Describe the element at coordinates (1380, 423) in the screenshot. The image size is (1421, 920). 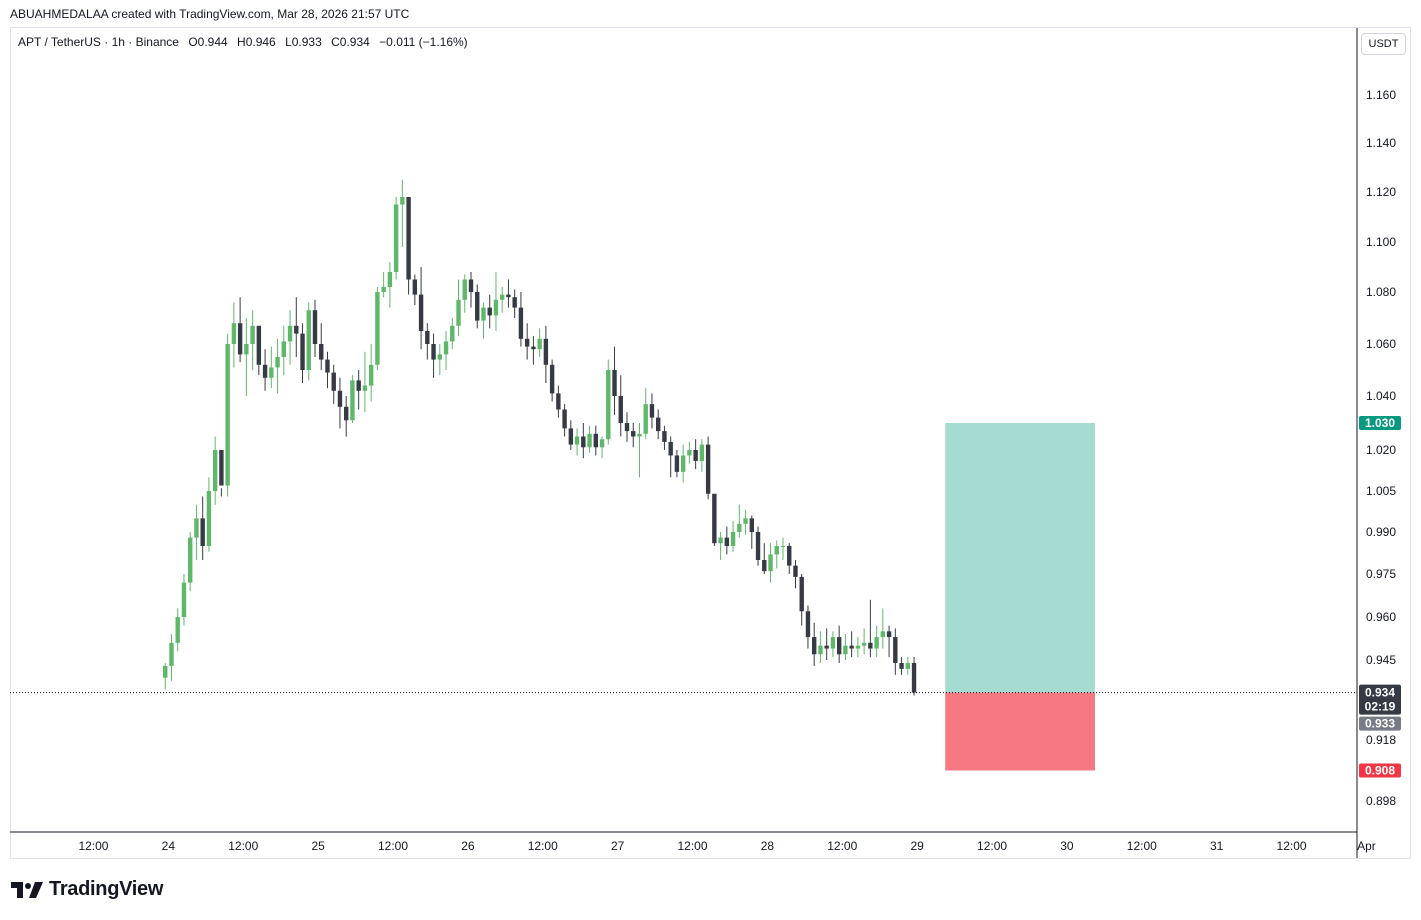
I see `target-price-tag: 1.030` at that location.